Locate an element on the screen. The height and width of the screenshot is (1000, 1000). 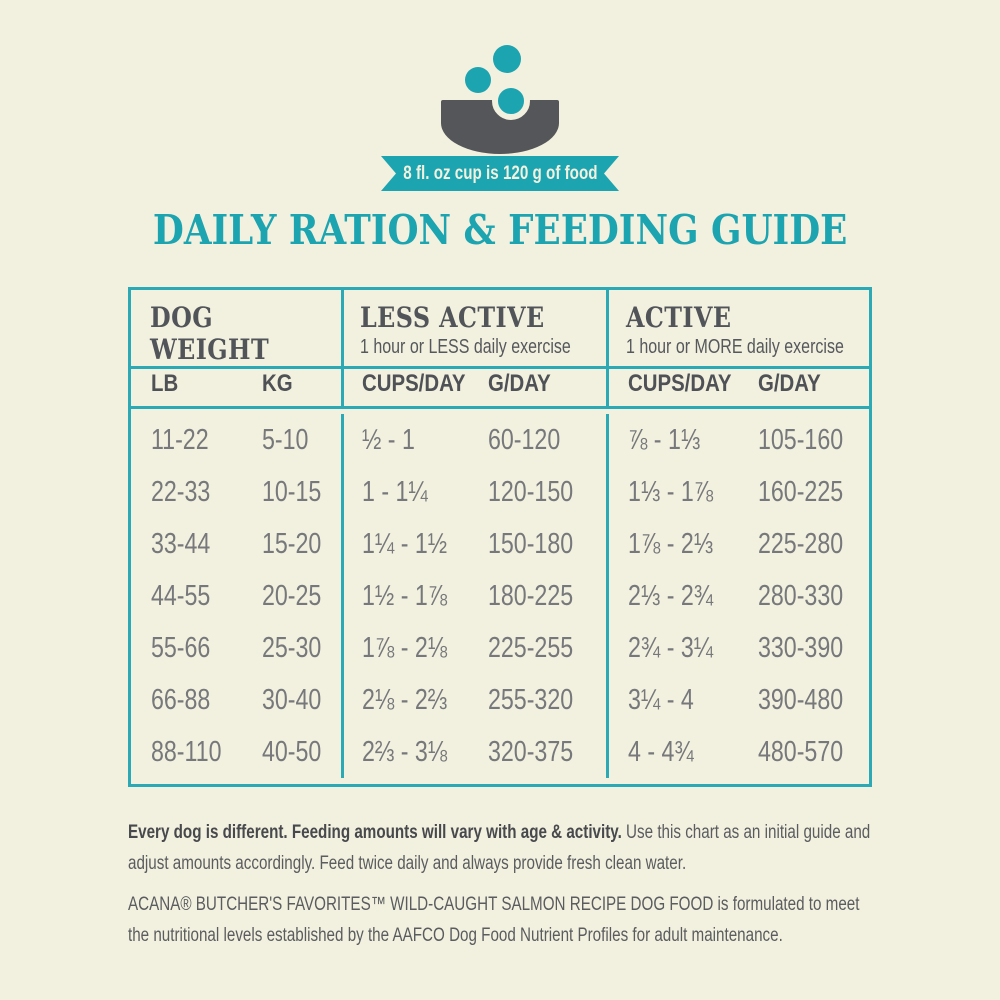
table-cell: 225-280 is located at coordinates (801, 543).